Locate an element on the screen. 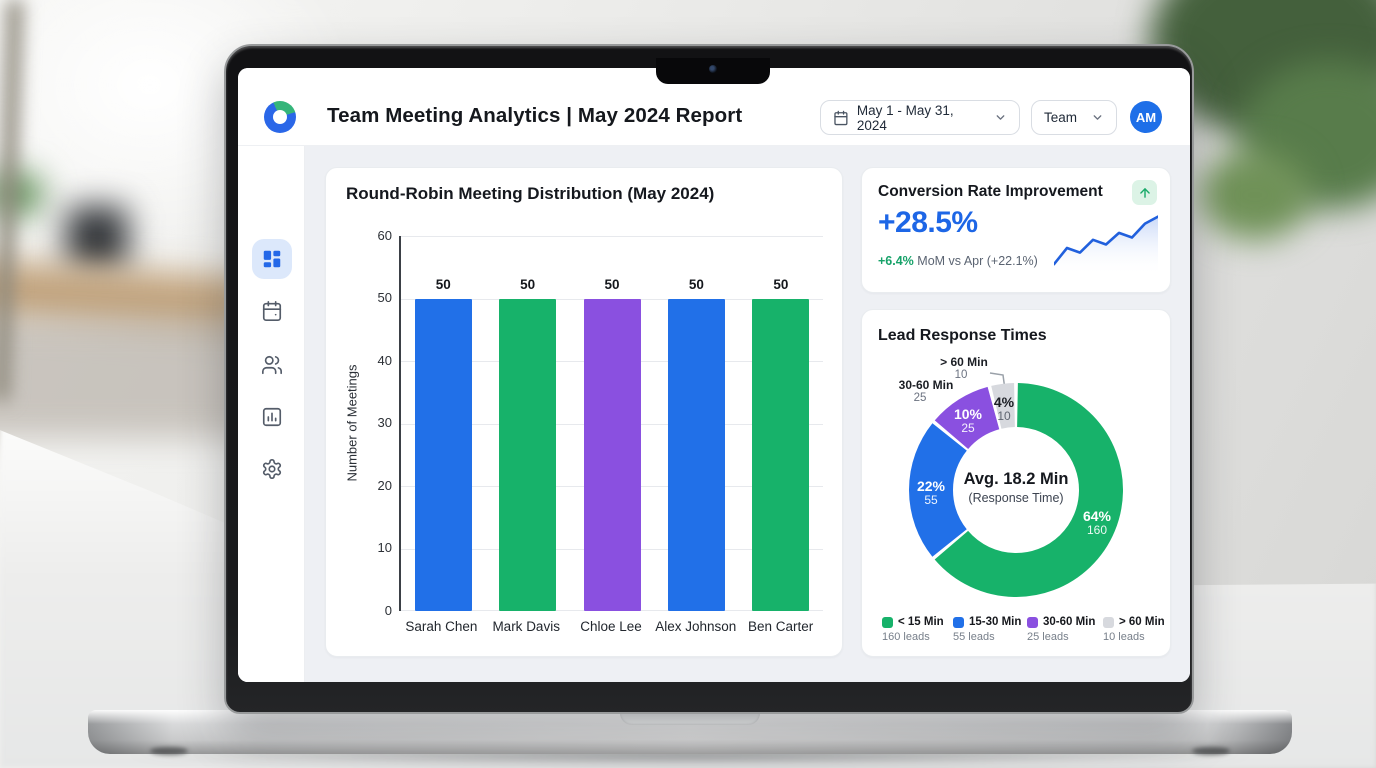 Image resolution: width=1376 pixels, height=768 pixels. slice-label-3060: 10% 25 is located at coordinates (968, 421).